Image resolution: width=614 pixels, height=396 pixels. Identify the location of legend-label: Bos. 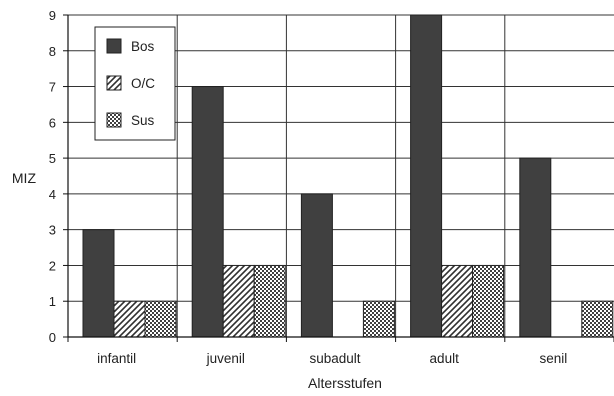
(143, 46).